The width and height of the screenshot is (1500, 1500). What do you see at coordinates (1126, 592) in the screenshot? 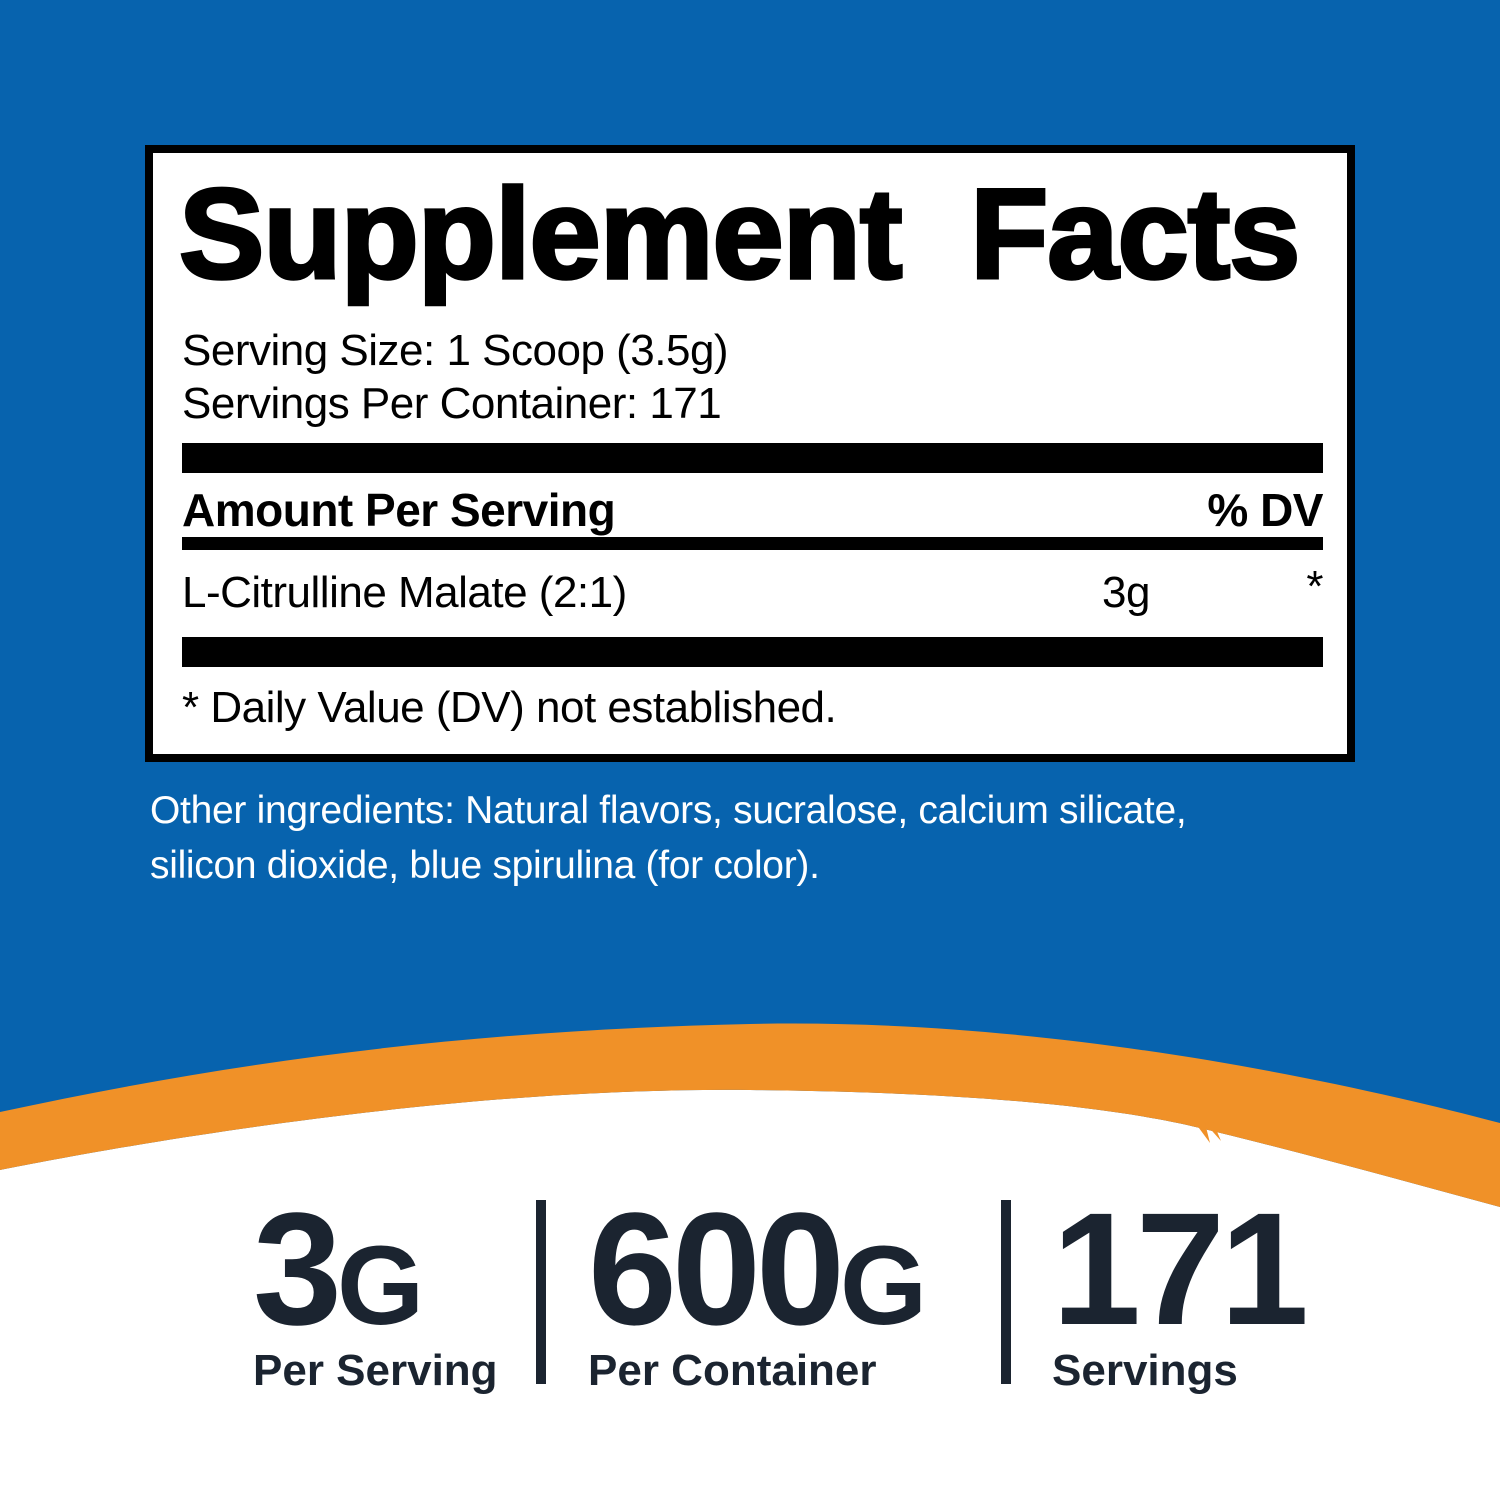
I see `ingredient-amount: 3g` at bounding box center [1126, 592].